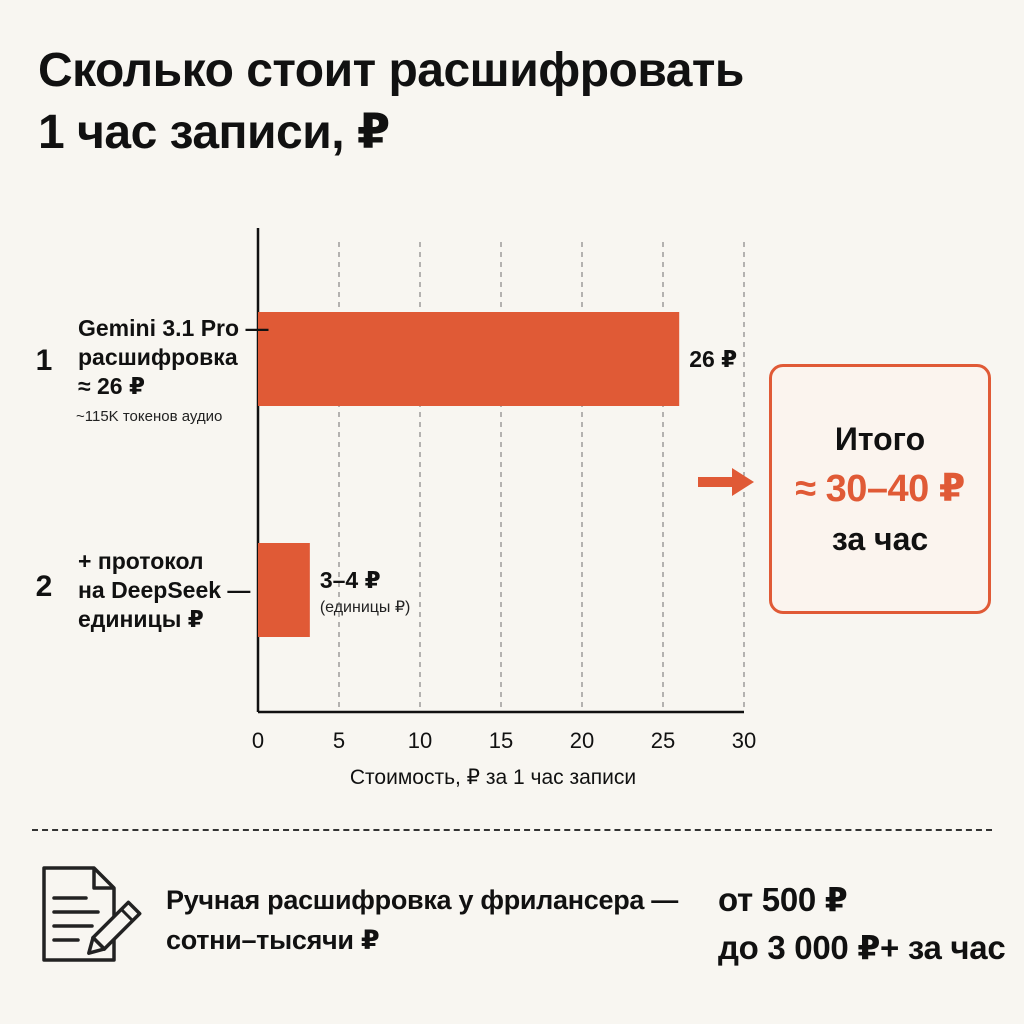 The height and width of the screenshot is (1024, 1024). What do you see at coordinates (111, 386) in the screenshot?
I see `category-label: ≈ 26 ₽` at bounding box center [111, 386].